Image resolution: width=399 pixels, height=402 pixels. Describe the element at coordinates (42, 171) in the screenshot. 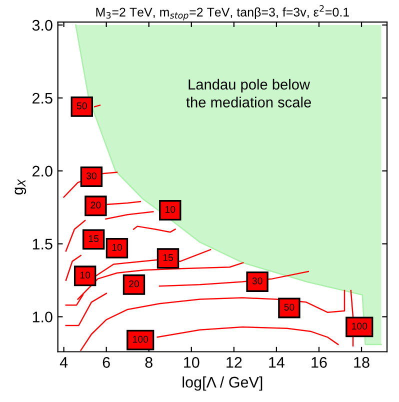

I see `y-tick-label: 2.0` at that location.